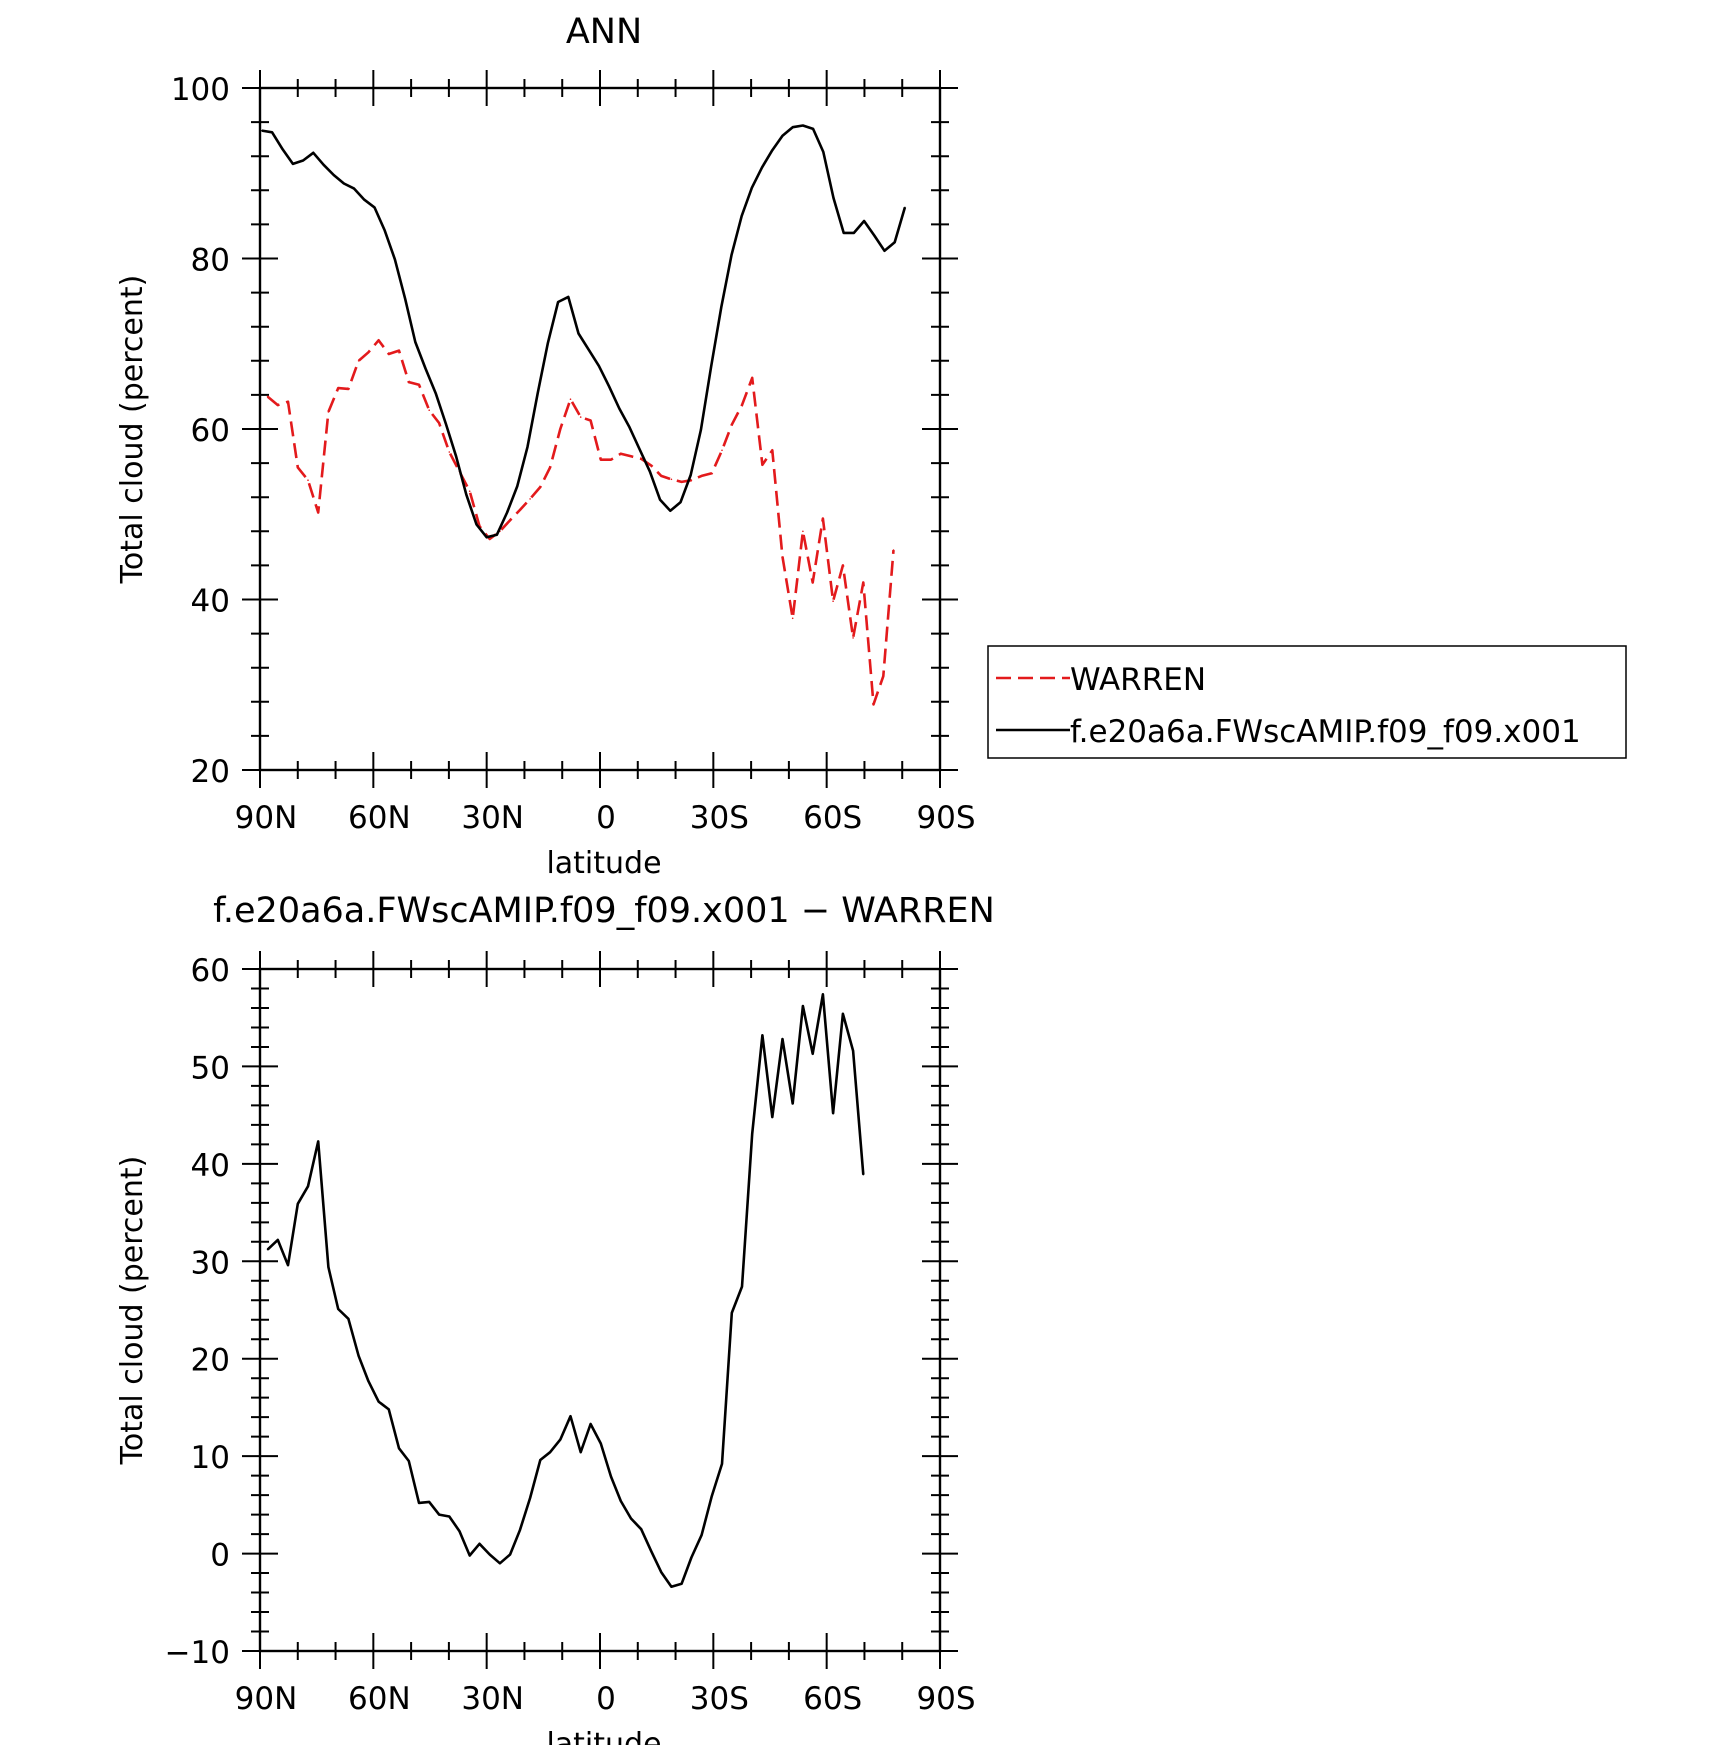 The image size is (1710, 1750). I want to click on y-tick-label: 50, so click(210, 1068).